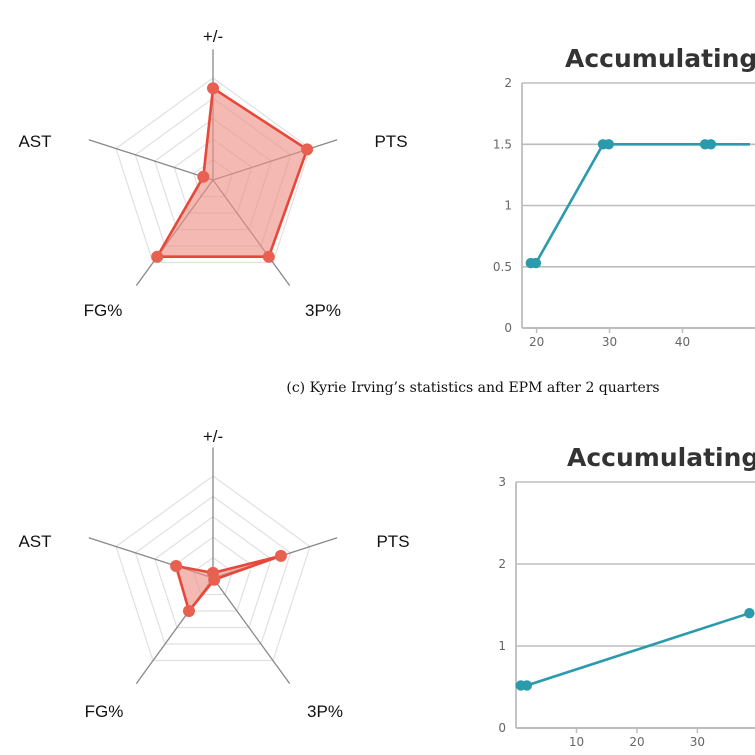  I want to click on line-chart-top: 0 0.5 1 1.5 2 20 30 40 Accumulating M, so click(624, 196).